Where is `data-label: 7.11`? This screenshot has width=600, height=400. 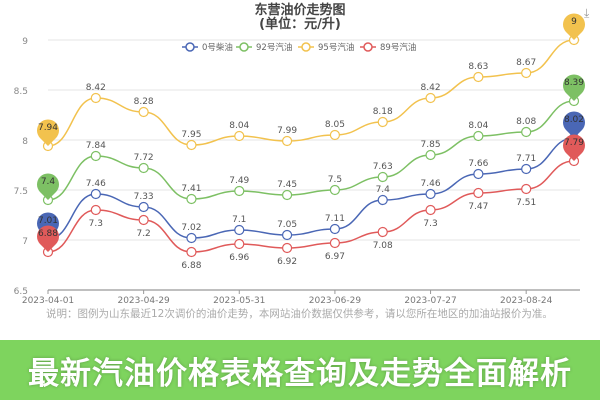 data-label: 7.11 is located at coordinates (335, 219).